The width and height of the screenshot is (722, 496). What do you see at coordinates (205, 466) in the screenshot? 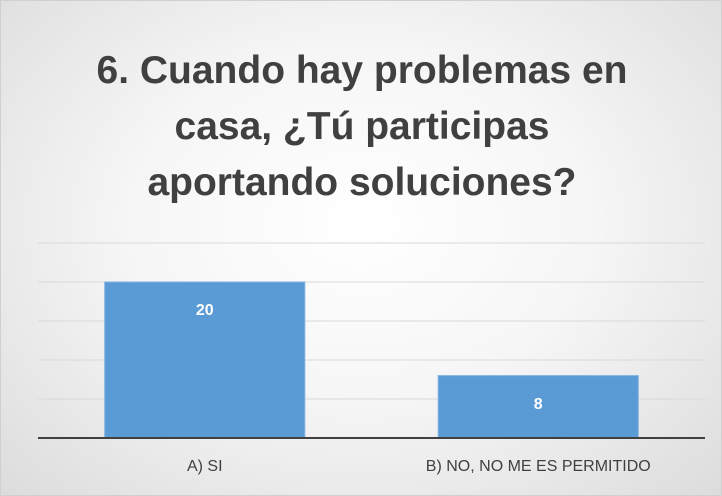
I see `x-tick-label: A) SI` at bounding box center [205, 466].